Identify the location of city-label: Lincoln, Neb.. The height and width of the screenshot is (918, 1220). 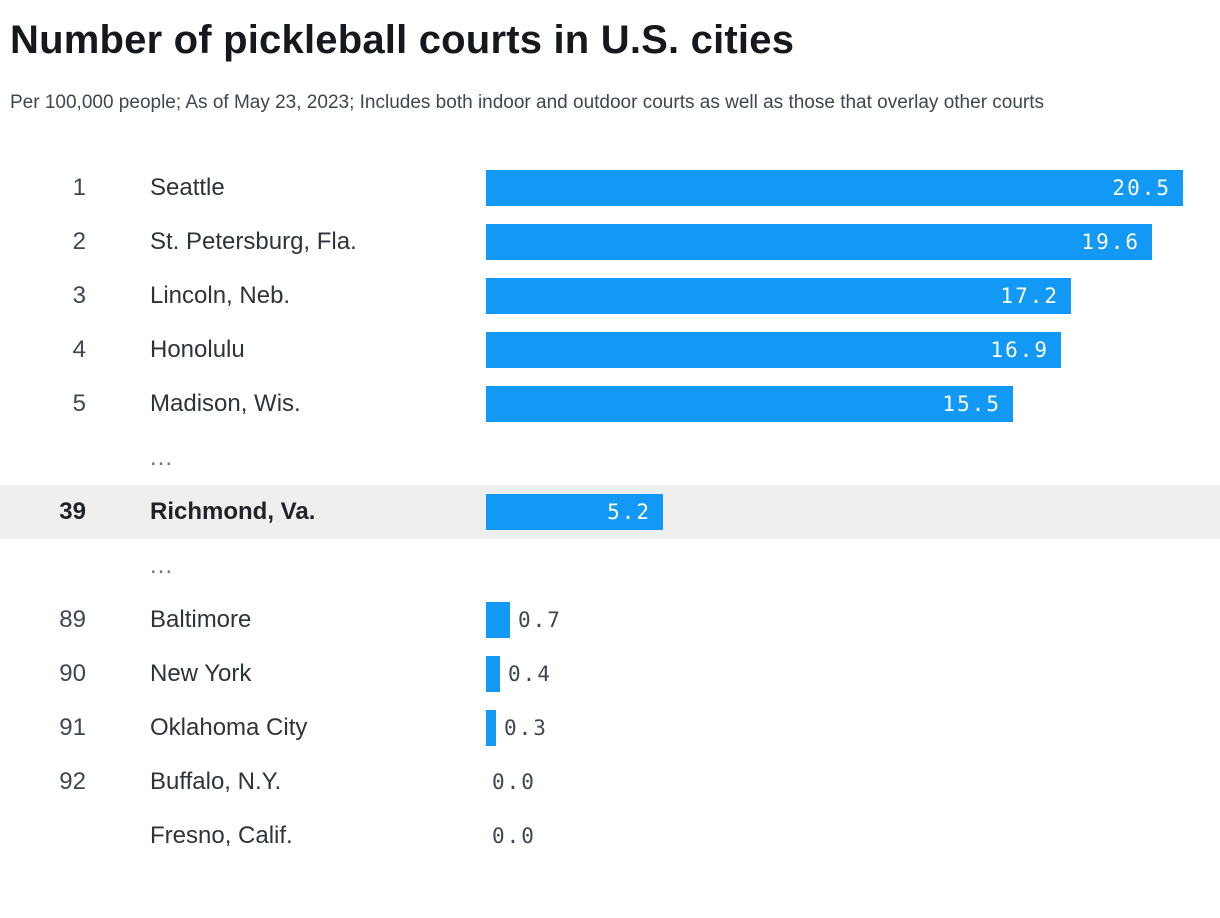
(220, 295).